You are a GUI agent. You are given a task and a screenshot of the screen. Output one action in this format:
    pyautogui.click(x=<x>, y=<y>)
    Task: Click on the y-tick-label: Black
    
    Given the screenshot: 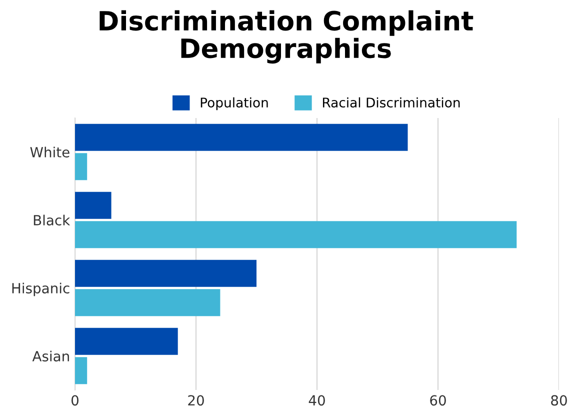 What is the action you would take?
    pyautogui.click(x=52, y=220)
    